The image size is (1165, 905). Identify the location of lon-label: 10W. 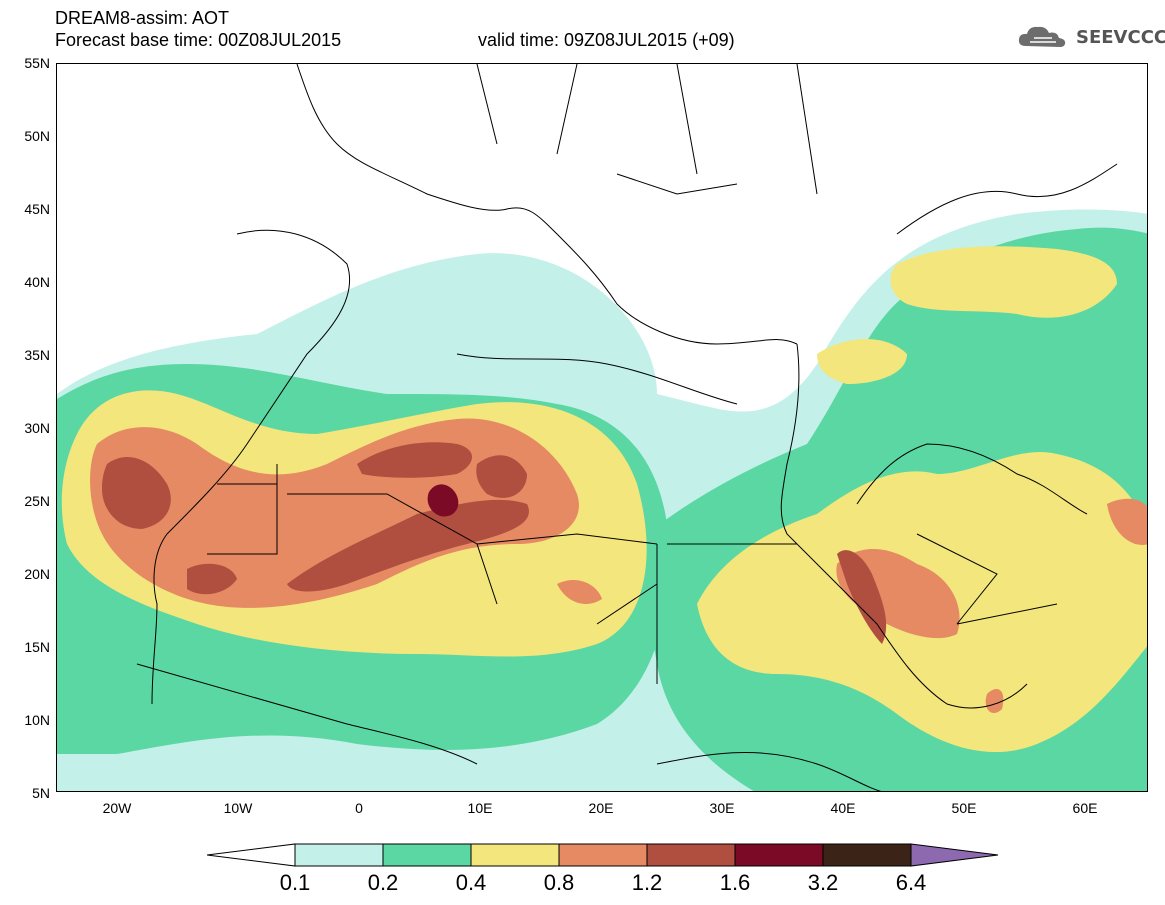
(238, 808).